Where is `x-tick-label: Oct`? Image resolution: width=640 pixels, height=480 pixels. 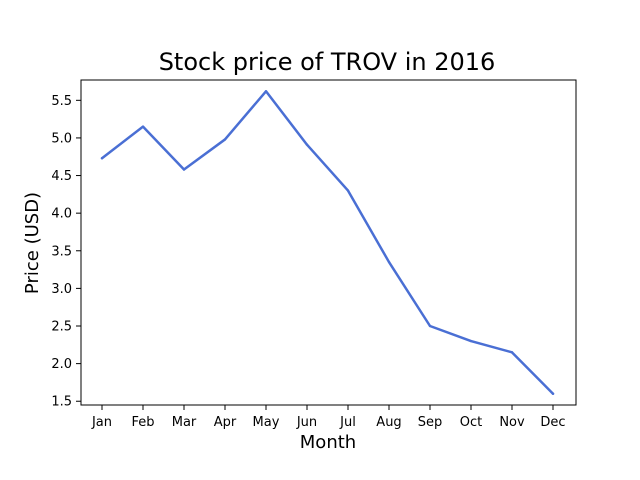
x-tick-label: Oct is located at coordinates (471, 422).